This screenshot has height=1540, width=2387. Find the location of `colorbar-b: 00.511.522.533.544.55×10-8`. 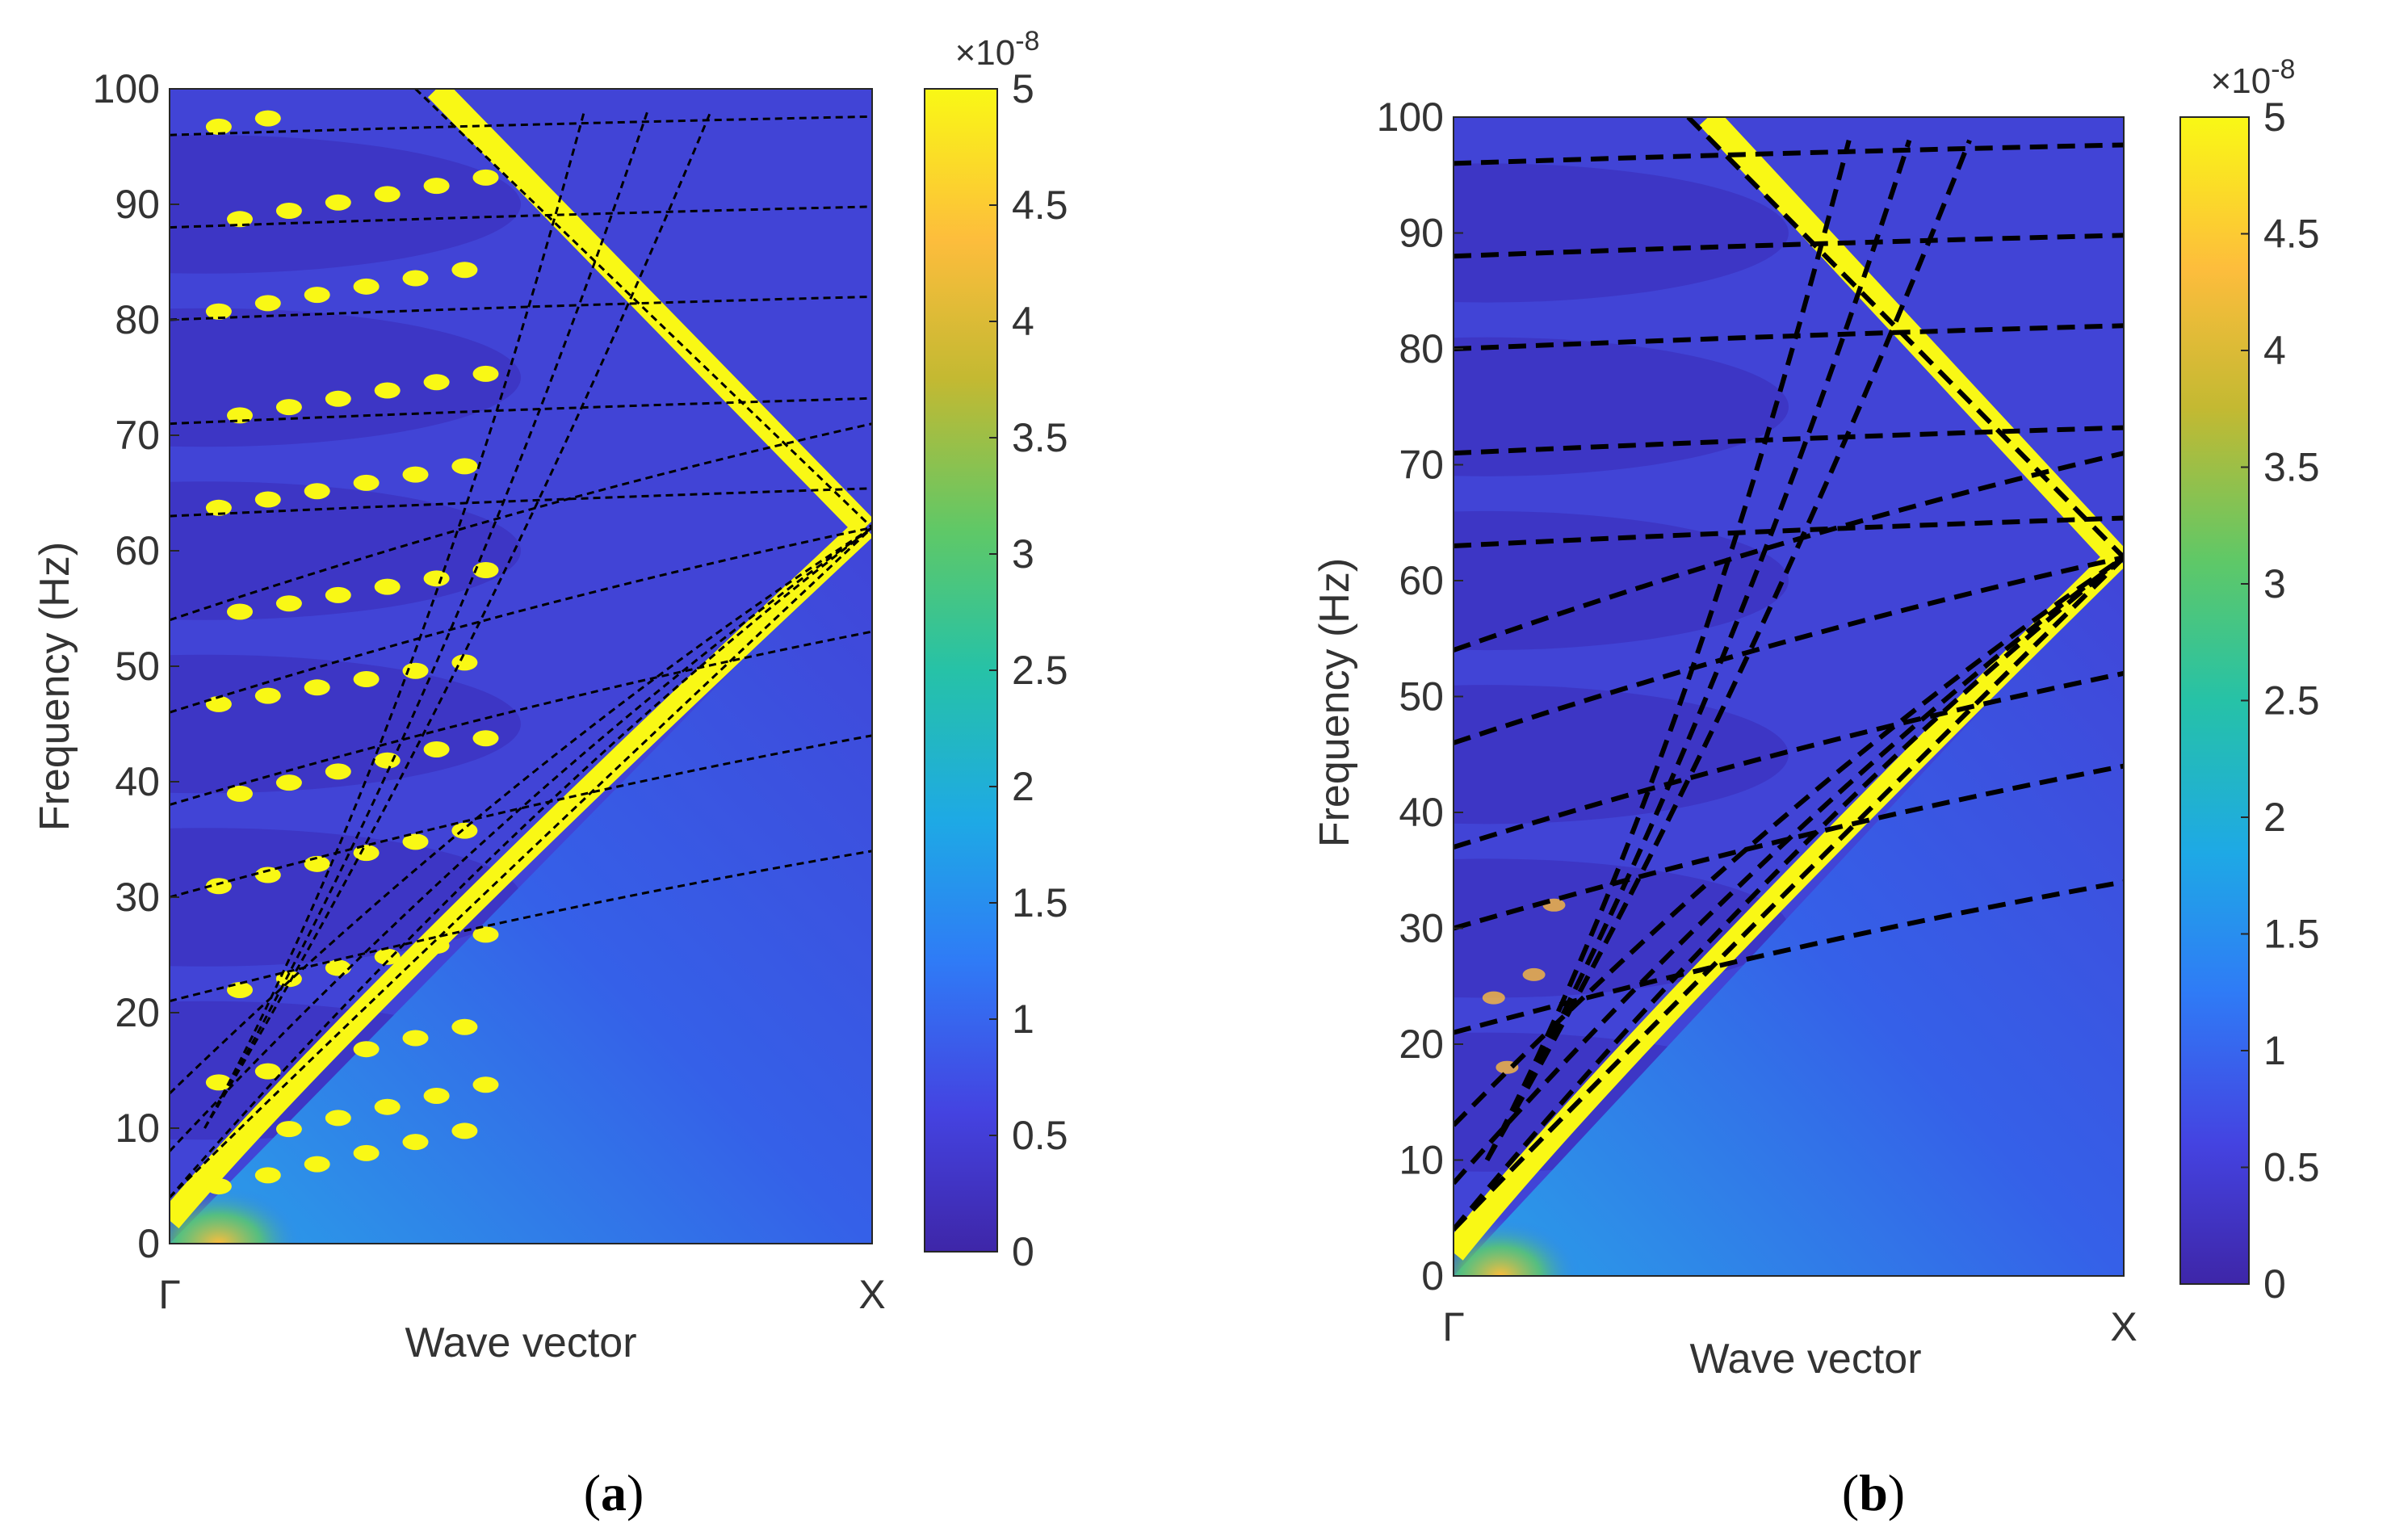

colorbar-b: 00.511.522.533.544.55×10-8 is located at coordinates (2249, 680).